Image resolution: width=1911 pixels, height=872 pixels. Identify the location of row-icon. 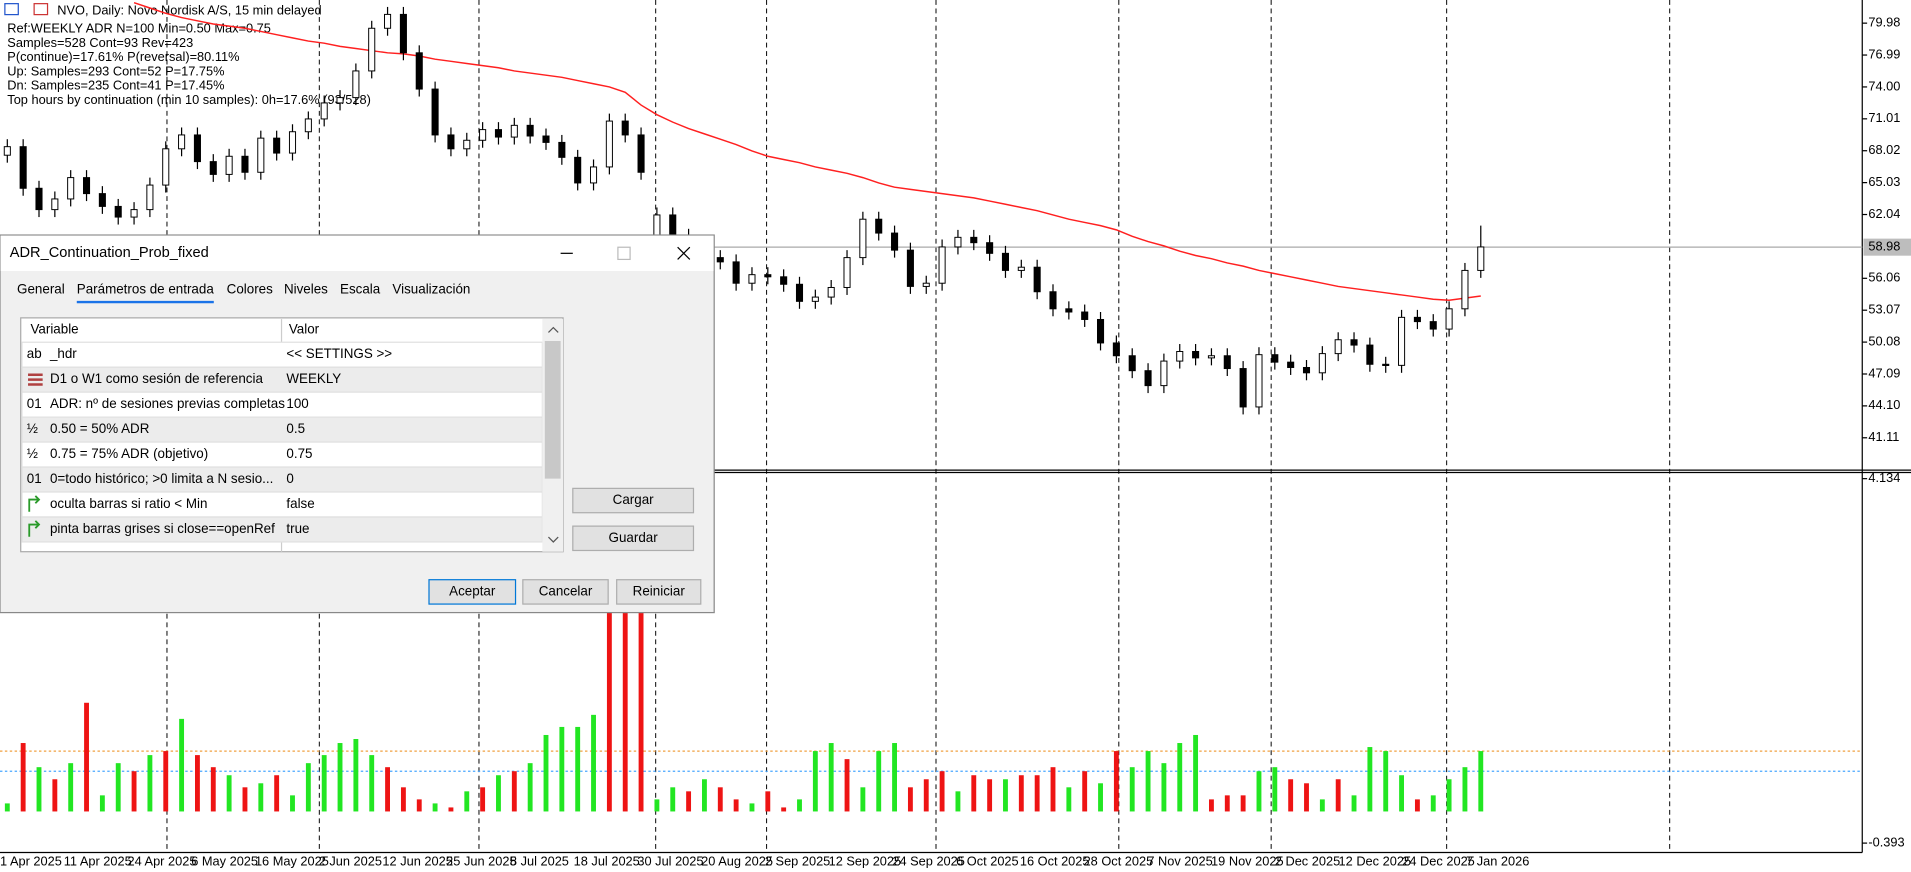
(34, 528).